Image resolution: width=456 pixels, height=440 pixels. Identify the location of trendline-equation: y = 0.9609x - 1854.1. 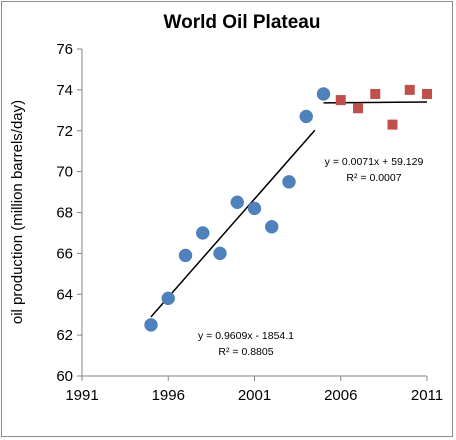
(246, 336).